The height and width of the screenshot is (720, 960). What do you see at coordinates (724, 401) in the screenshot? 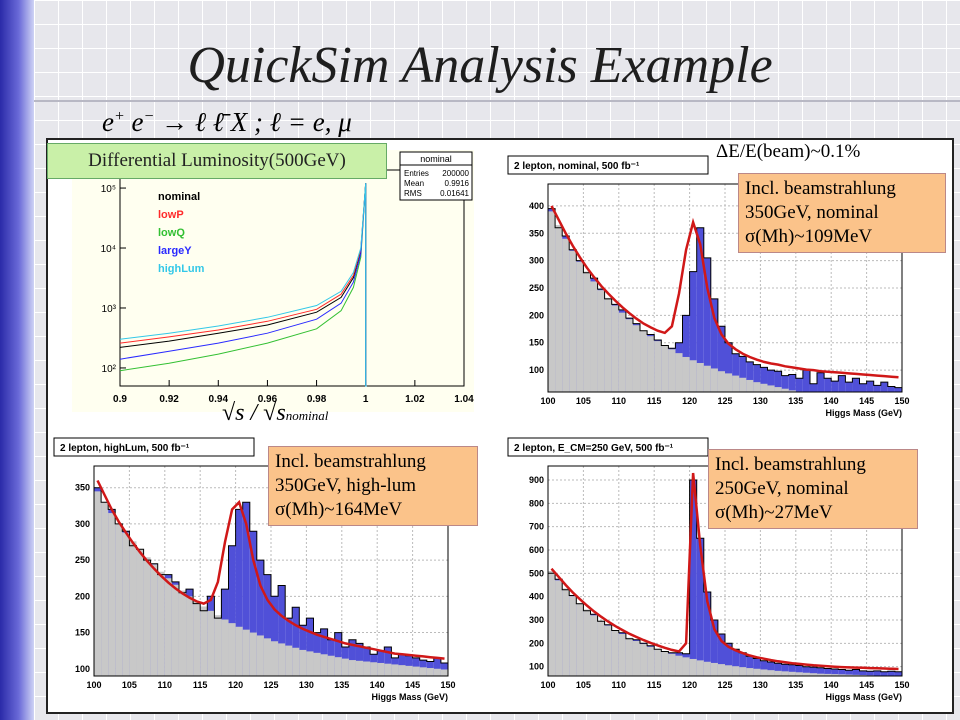
I see `x-tick-label: 125` at bounding box center [724, 401].